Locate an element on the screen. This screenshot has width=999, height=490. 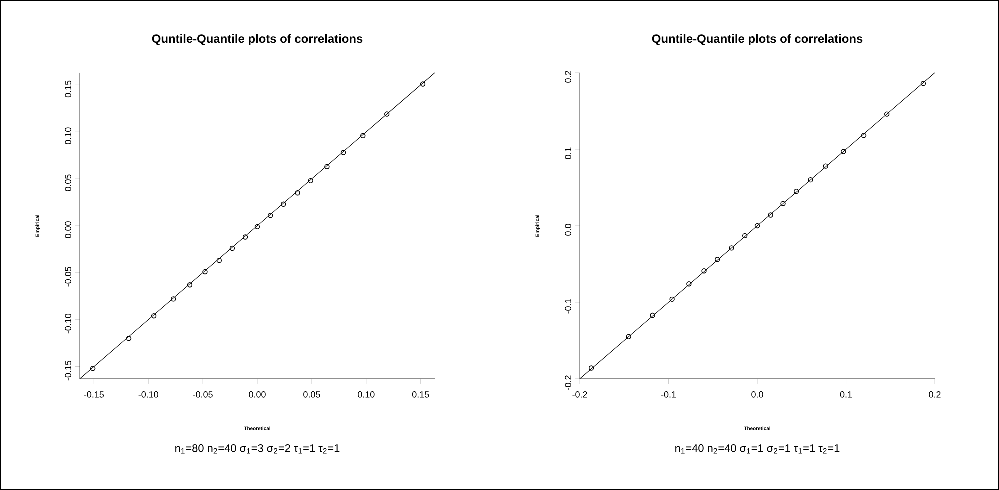
y-tick-label: -0.1 is located at coordinates (568, 306).